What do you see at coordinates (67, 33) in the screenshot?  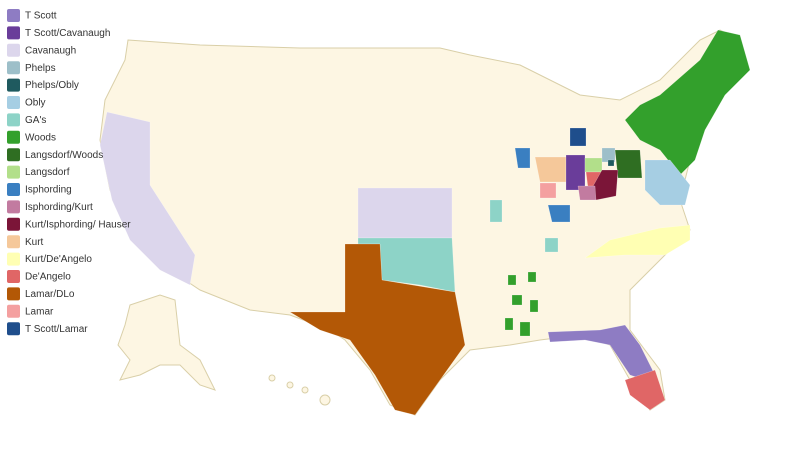 I see `legend-label: T Scott/Cavanaugh` at bounding box center [67, 33].